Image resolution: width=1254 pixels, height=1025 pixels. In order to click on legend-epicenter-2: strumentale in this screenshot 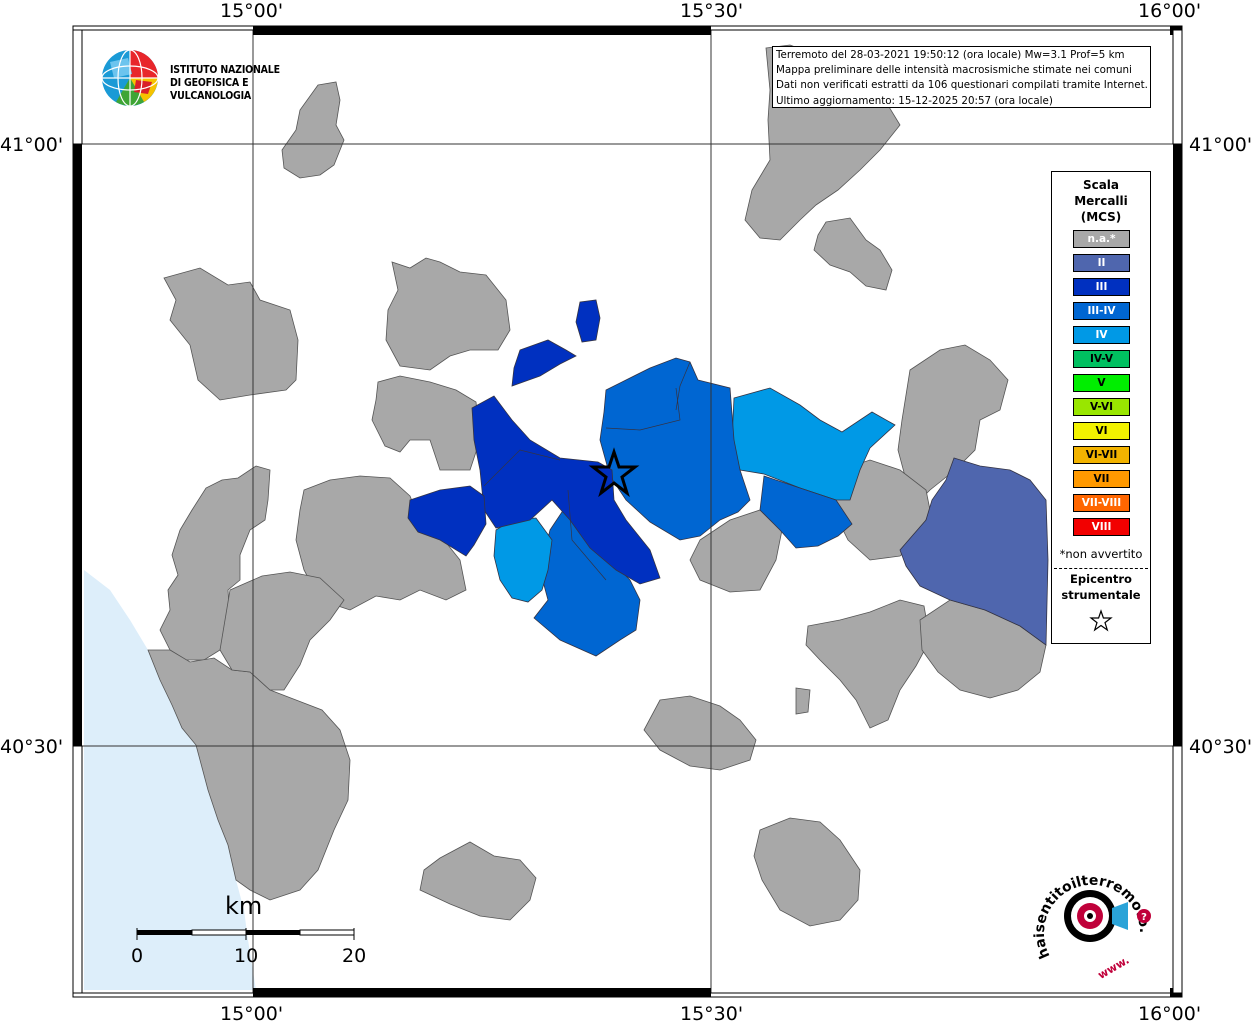, I will do `click(1101, 595)`.